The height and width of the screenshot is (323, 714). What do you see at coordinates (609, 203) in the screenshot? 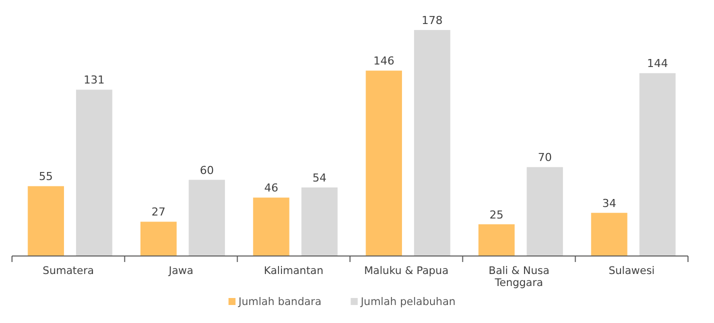
I see `data-label: 34` at bounding box center [609, 203].